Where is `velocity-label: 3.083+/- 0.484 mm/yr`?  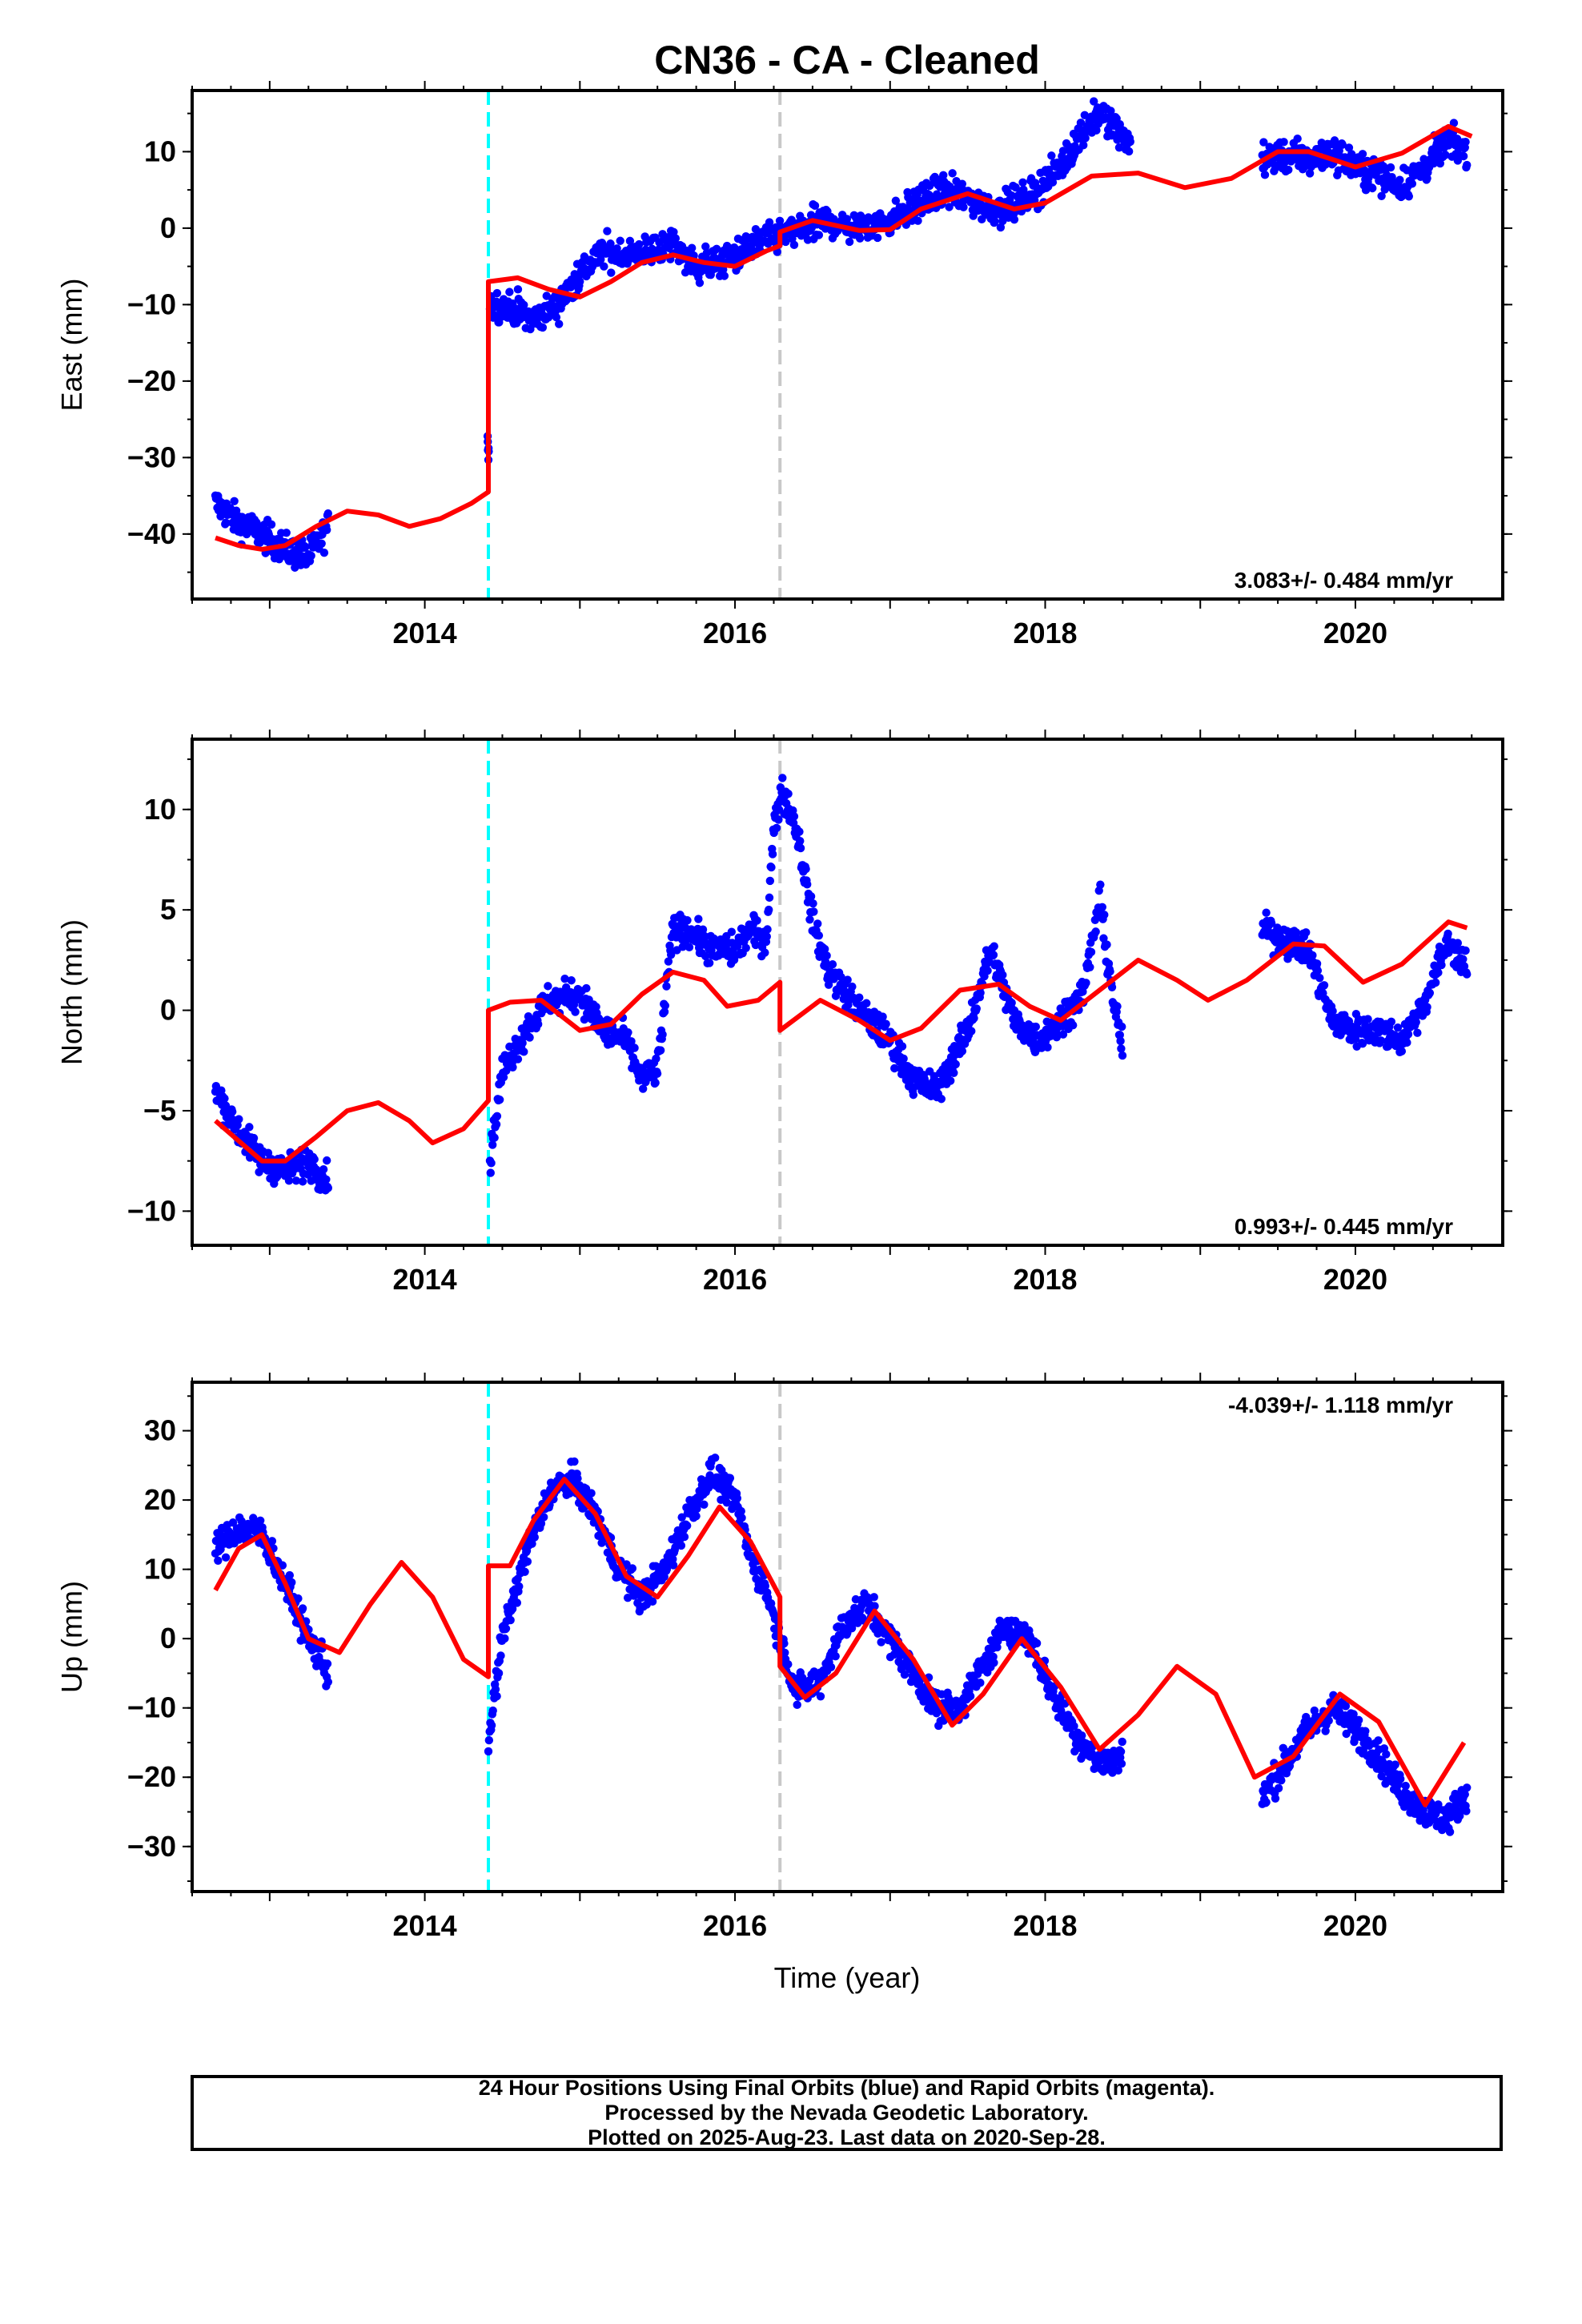 velocity-label: 3.083+/- 0.484 mm/yr is located at coordinates (1344, 580).